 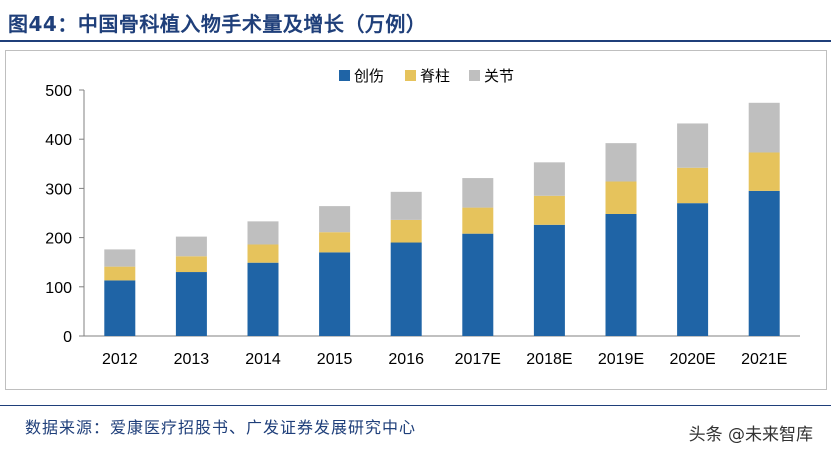 I want to click on x-tick-label: 2014, so click(x=263, y=359).